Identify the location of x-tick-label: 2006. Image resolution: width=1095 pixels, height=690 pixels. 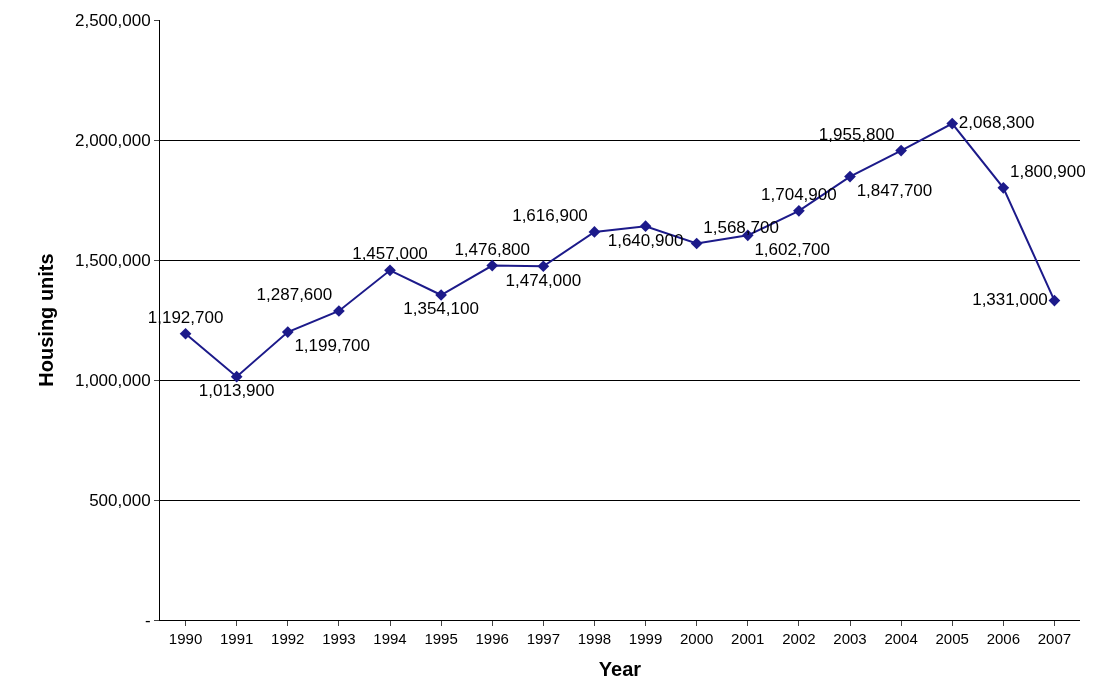
(1003, 638).